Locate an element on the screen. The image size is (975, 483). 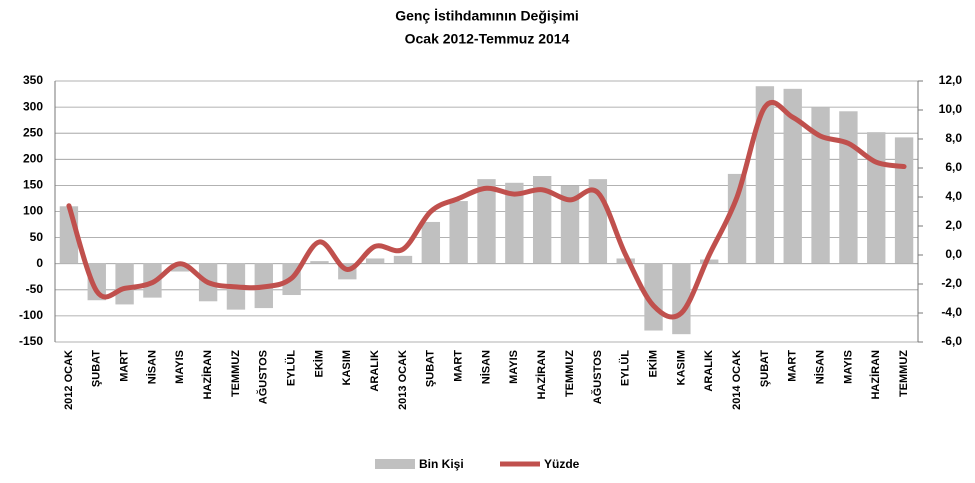
y-tick-label: 50 is located at coordinates (37, 237).